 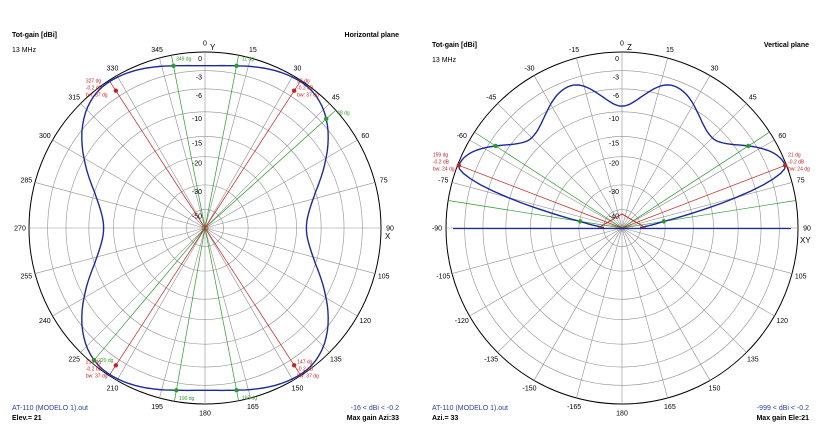 What do you see at coordinates (574, 407) in the screenshot?
I see `angle-tick-label: -165` at bounding box center [574, 407].